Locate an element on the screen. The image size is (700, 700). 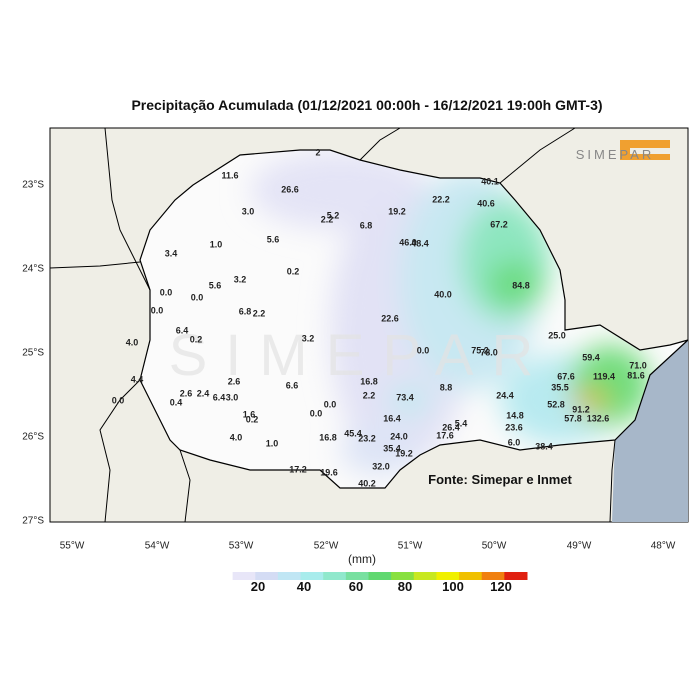
station-value: 35.5 is located at coordinates (560, 387).